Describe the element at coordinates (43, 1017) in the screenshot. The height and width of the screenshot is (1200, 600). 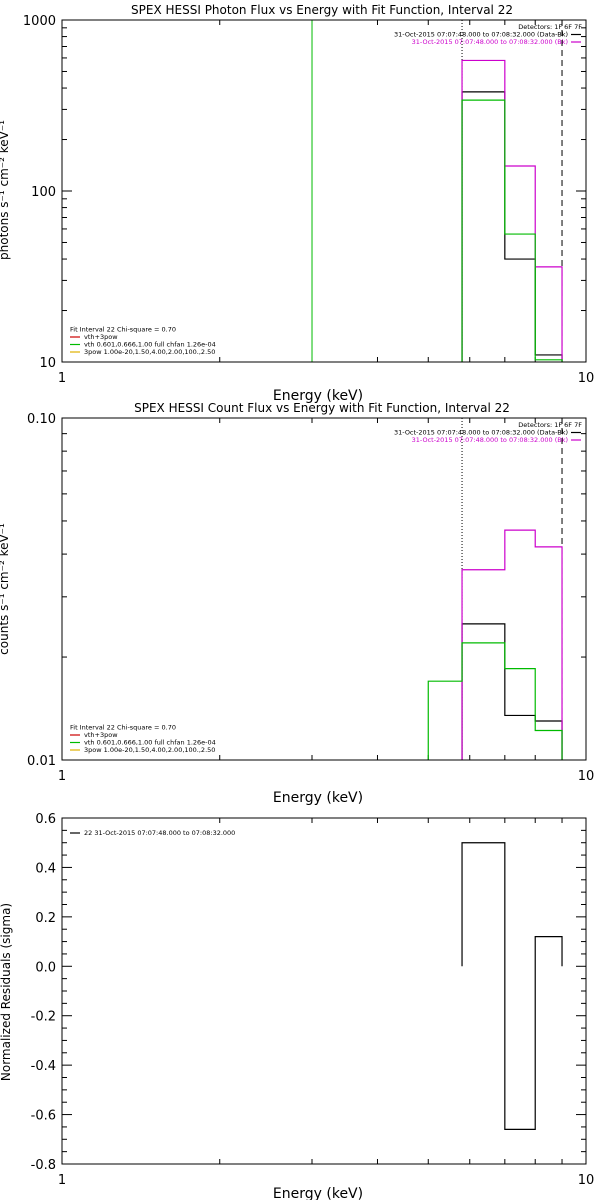
I see `y-tick-label: -0.2` at that location.